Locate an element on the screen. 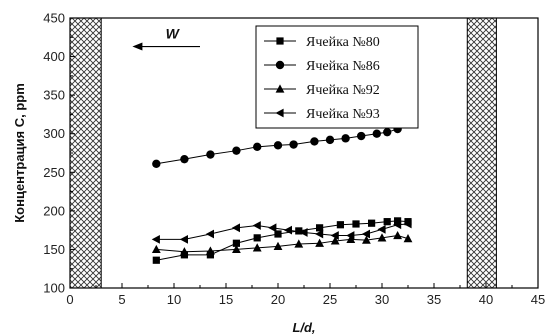 Image resolution: width=547 pixels, height=336 pixels. annotation-label: W is located at coordinates (173, 34).